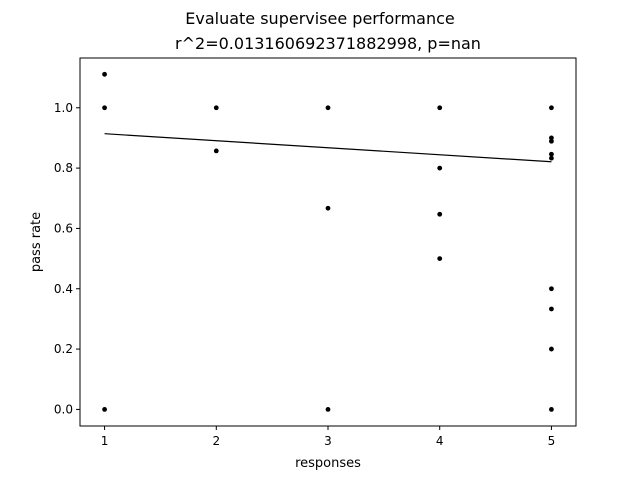  I want to click on x-tick-label-5: 5, so click(552, 441).